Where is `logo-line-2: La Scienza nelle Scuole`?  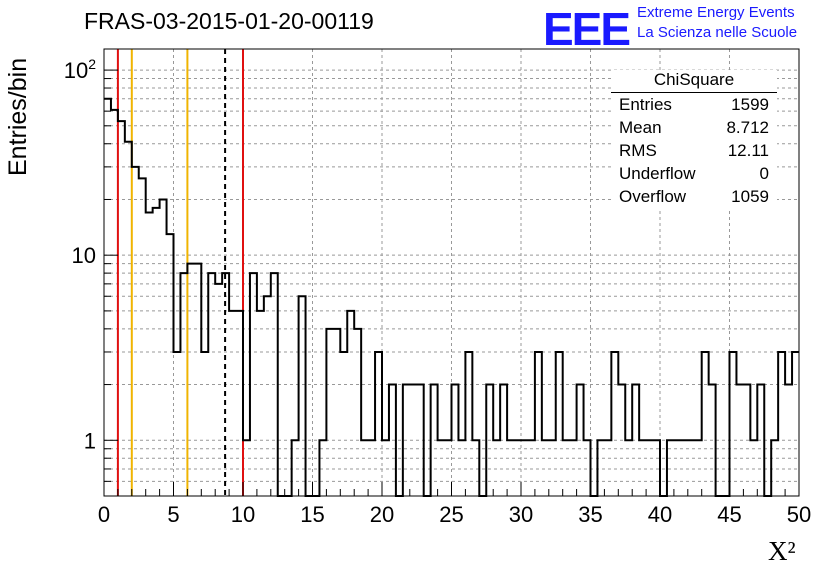
logo-line-2: La Scienza nelle Scuole is located at coordinates (717, 32).